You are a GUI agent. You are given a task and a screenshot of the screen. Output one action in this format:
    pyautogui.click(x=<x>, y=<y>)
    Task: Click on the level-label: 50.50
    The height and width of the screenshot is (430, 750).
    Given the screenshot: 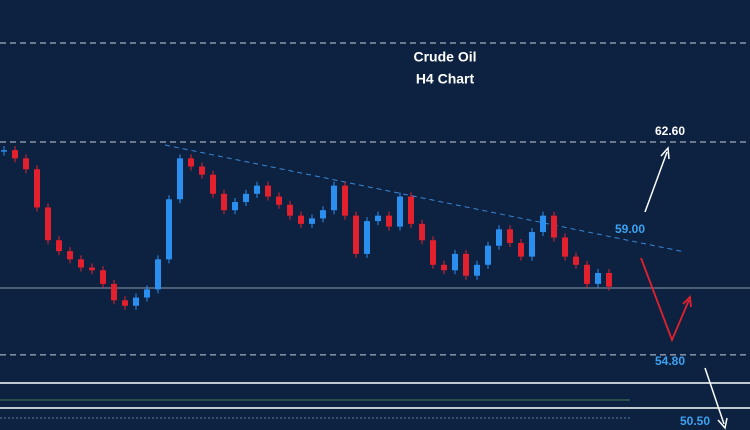 What is the action you would take?
    pyautogui.click(x=695, y=421)
    